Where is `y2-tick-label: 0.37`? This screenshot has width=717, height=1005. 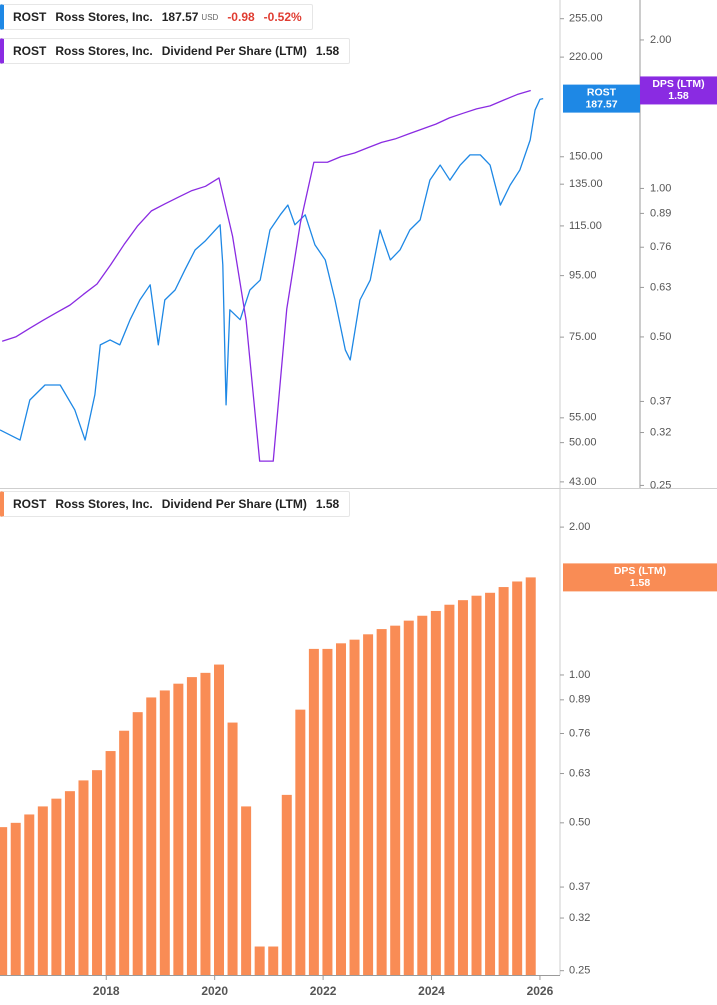 y2-tick-label: 0.37 is located at coordinates (660, 401).